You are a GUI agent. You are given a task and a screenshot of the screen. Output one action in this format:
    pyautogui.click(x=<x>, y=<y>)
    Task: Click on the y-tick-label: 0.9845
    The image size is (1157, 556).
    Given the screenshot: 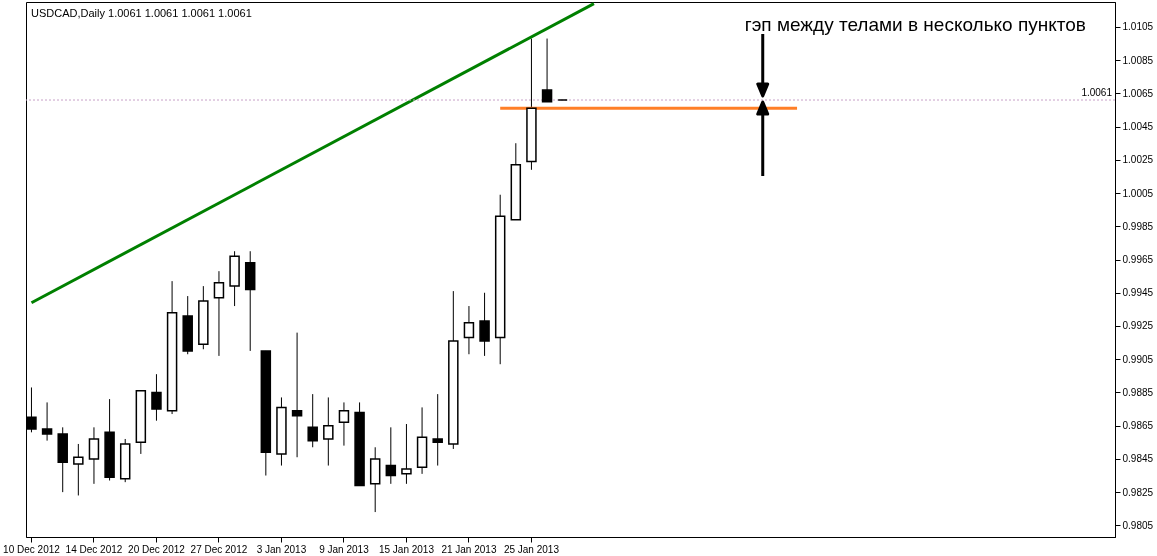 What is the action you would take?
    pyautogui.click(x=1138, y=459)
    